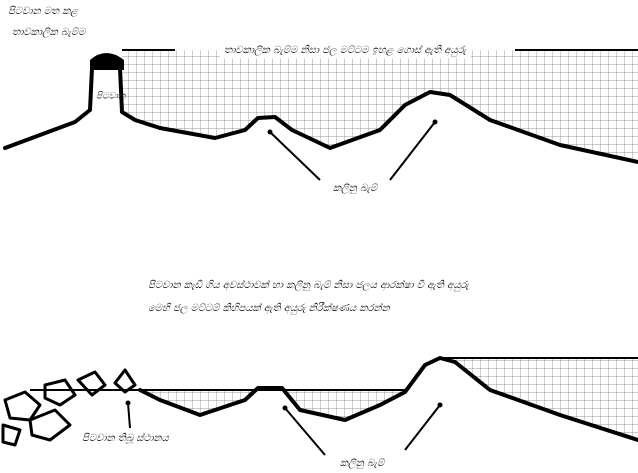 The image size is (638, 473). What do you see at coordinates (126, 438) in the screenshot?
I see `spillway-site-label: පිටවාන තිබූ ස්ථානය` at bounding box center [126, 438].